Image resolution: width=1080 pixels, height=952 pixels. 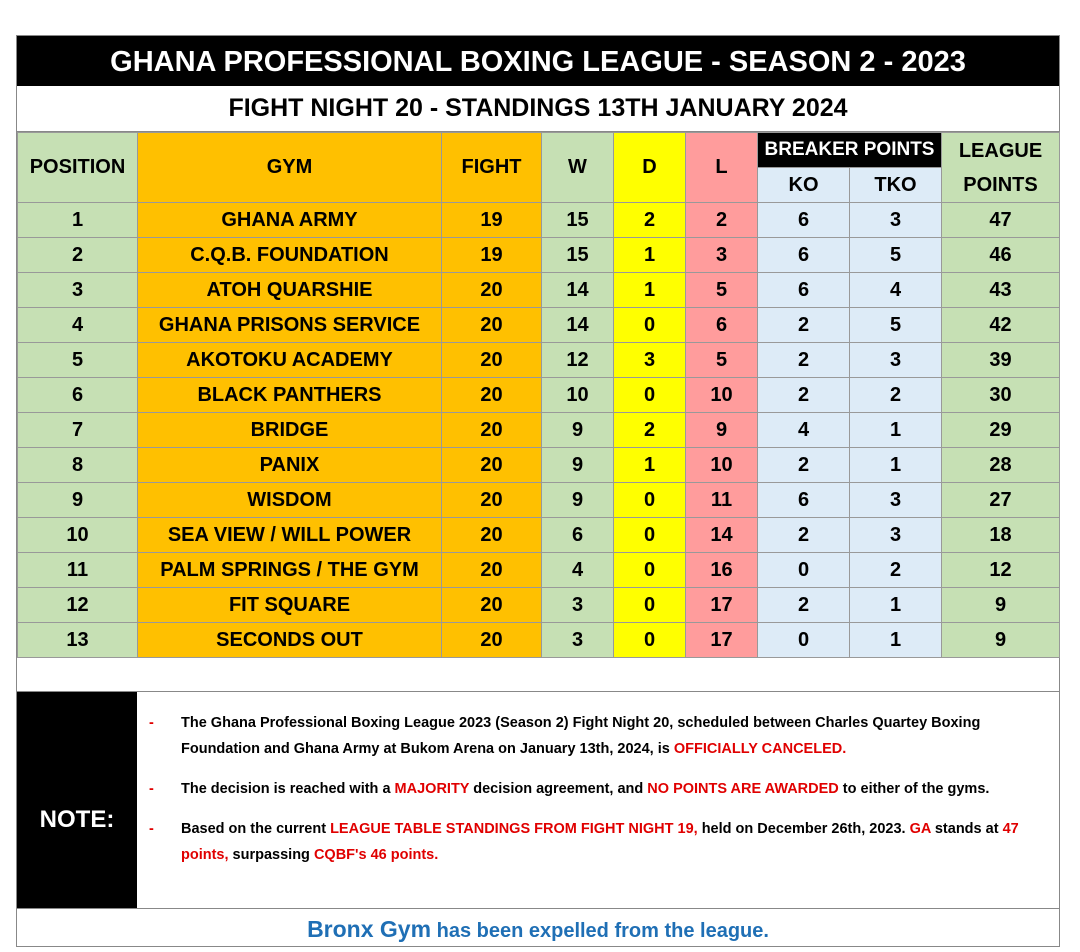 What do you see at coordinates (376, 855) in the screenshot?
I see `note-text: CQBF's 46 points.` at bounding box center [376, 855].